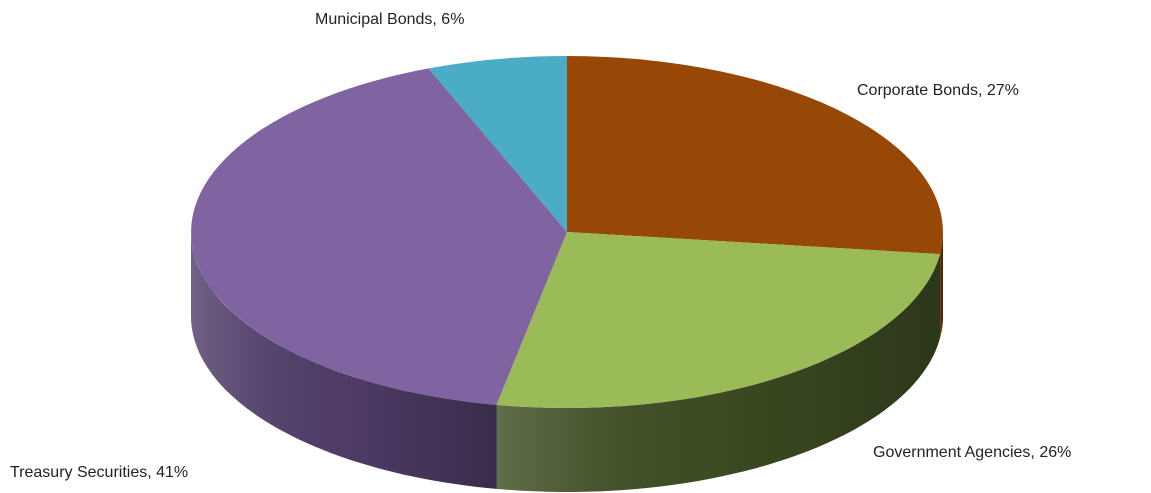 The width and height of the screenshot is (1151, 493). What do you see at coordinates (941, 285) in the screenshot?
I see `pie-side-shade-corporate-bonds` at bounding box center [941, 285].